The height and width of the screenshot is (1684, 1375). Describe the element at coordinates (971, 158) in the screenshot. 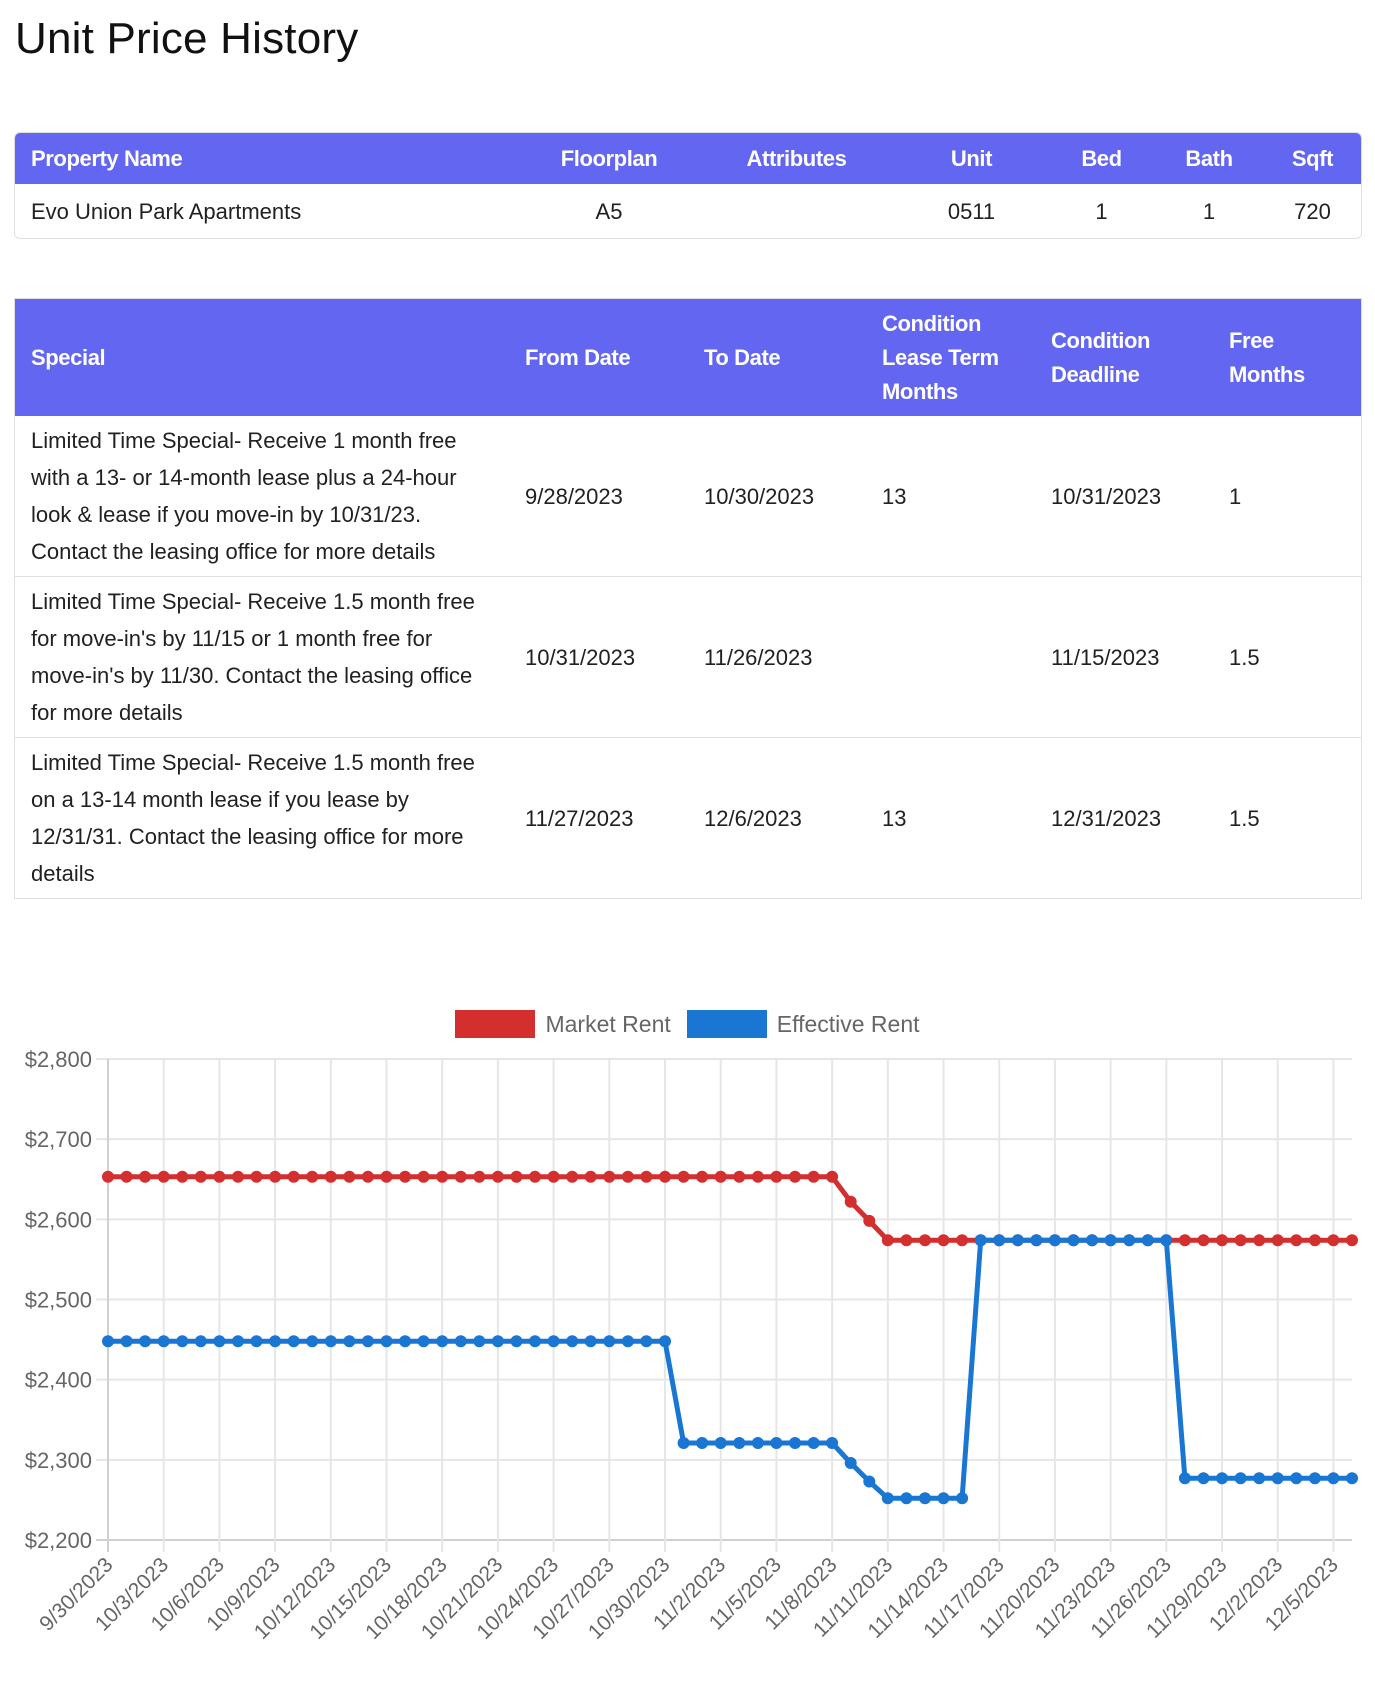

I see `header-unit: Unit` at that location.